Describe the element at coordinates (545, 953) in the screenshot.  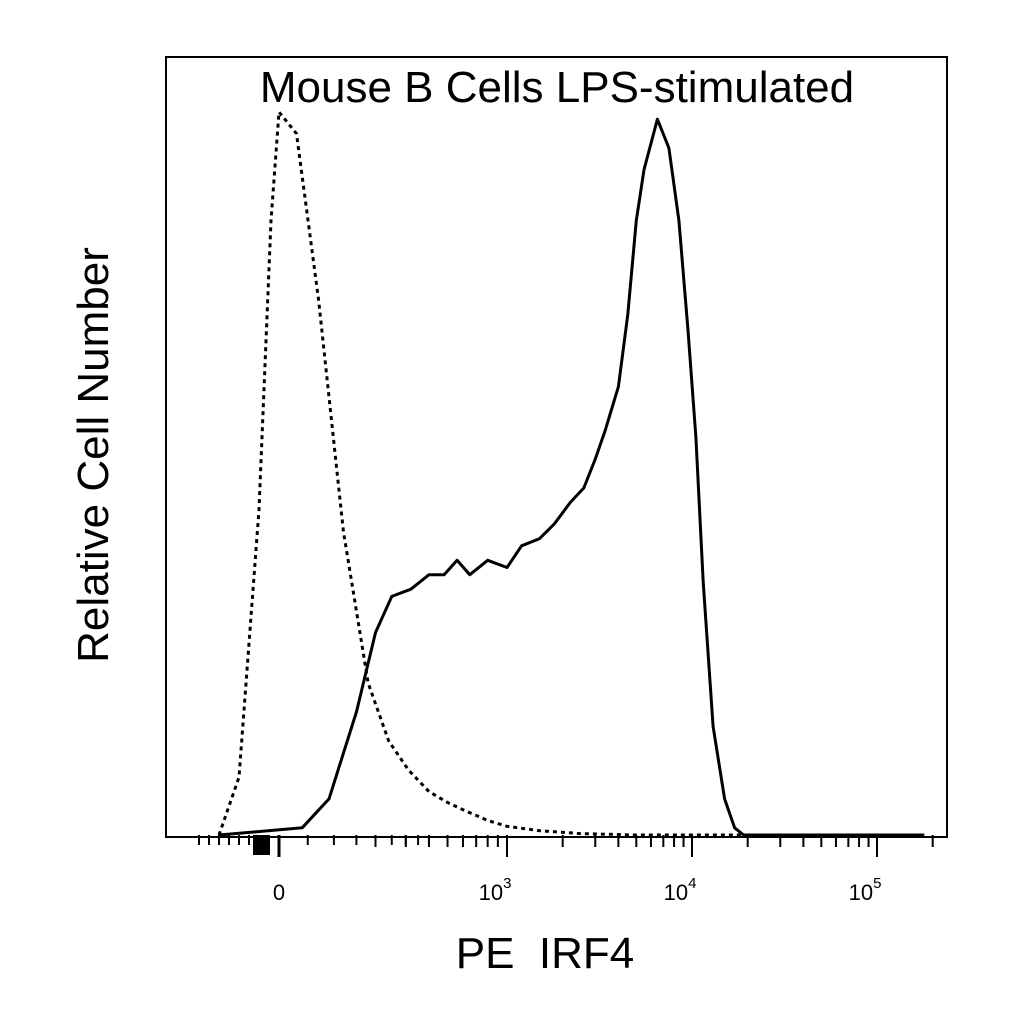
I see `x-axis-label: PE IRF4` at that location.